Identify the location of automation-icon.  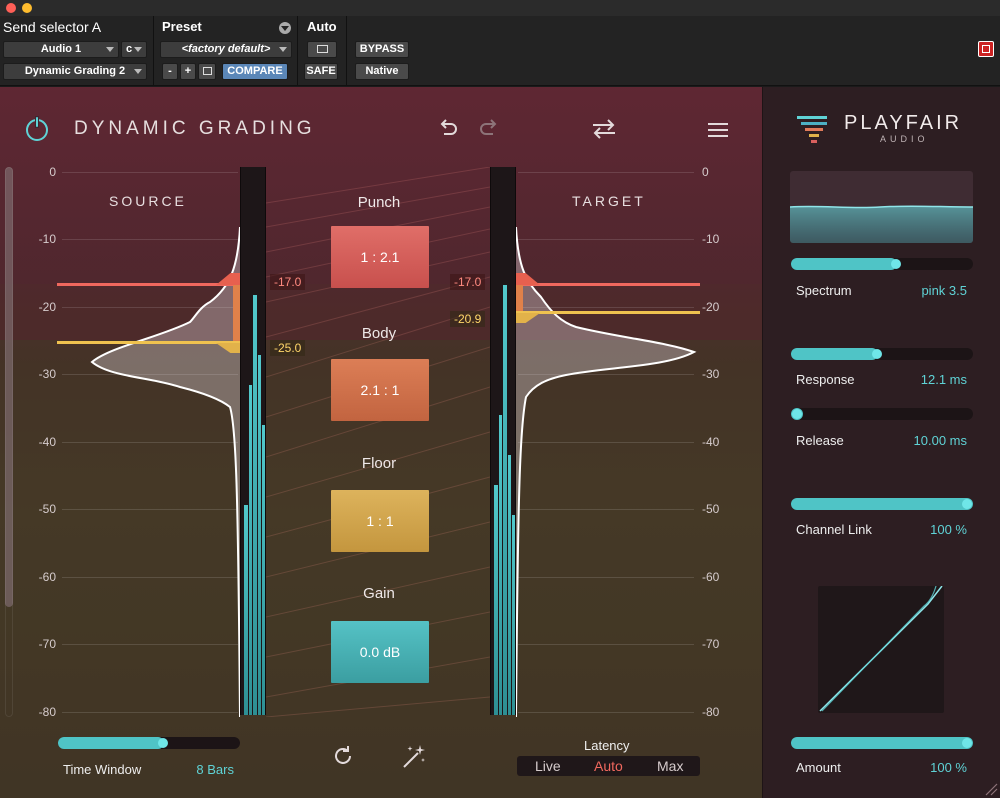
(322, 49).